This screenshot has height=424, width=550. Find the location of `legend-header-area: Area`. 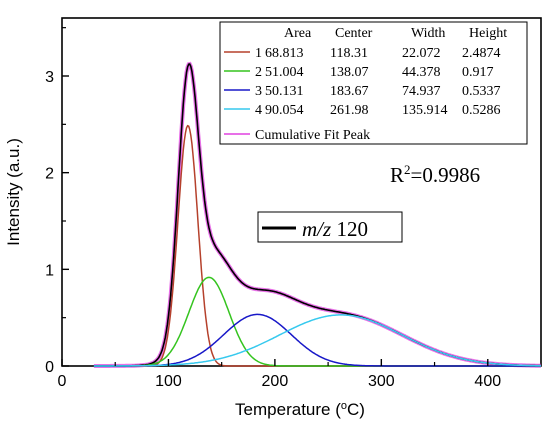

legend-header-area: Area is located at coordinates (298, 33).